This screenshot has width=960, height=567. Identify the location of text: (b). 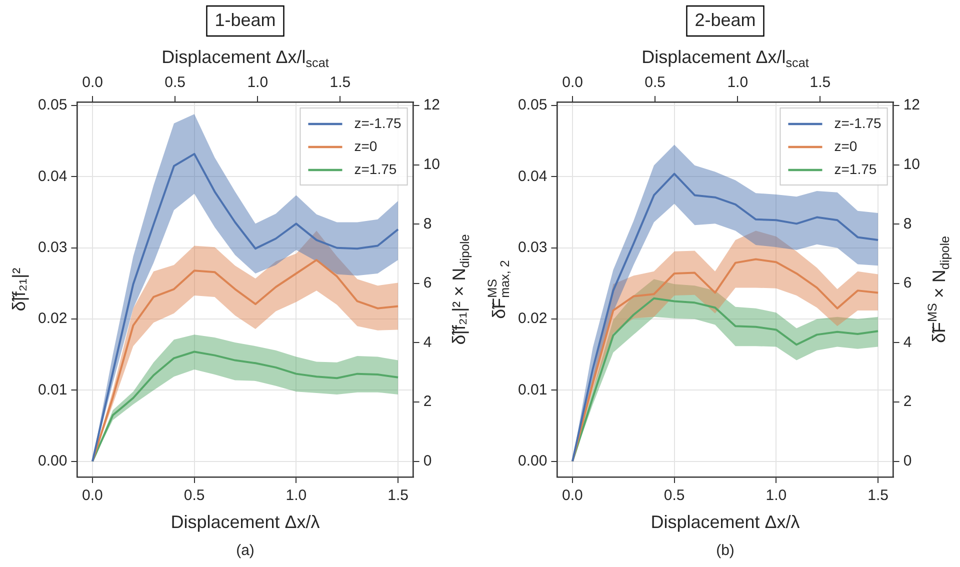
(725, 551).